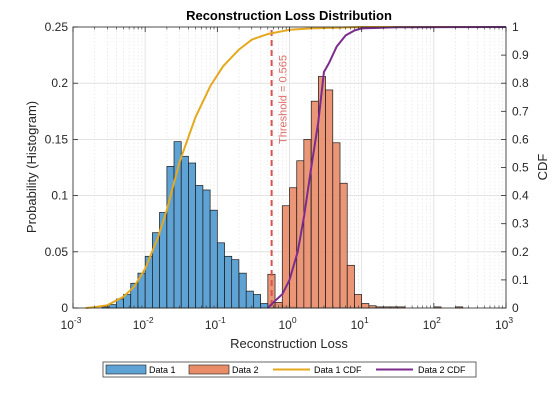 Image resolution: width=560 pixels, height=420 pixels. Describe the element at coordinates (520, 111) in the screenshot. I see `y2-tick-label: 0.7` at that location.